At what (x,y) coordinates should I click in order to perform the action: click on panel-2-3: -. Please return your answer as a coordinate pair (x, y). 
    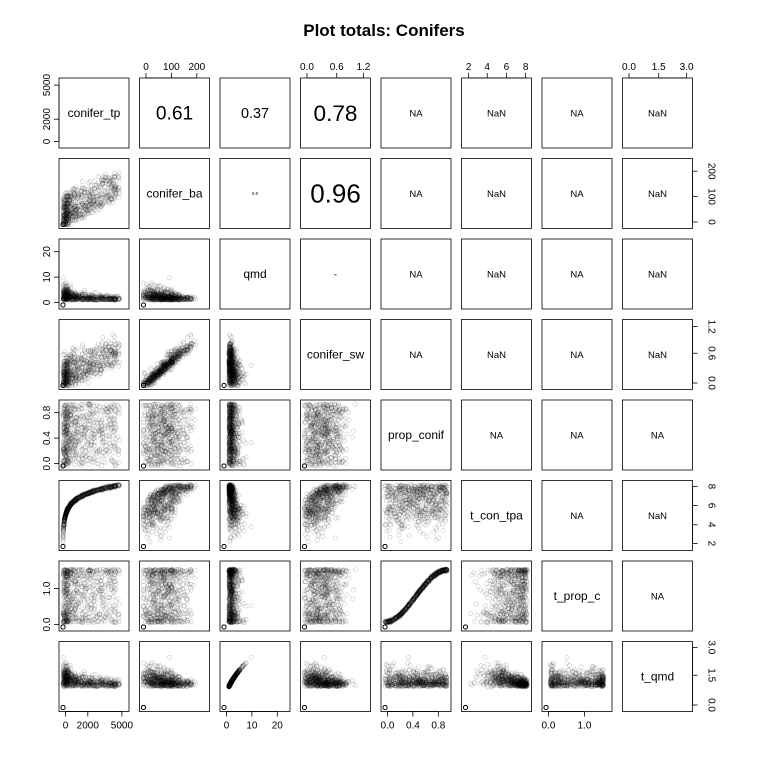
    Looking at the image, I should click on (335, 274).